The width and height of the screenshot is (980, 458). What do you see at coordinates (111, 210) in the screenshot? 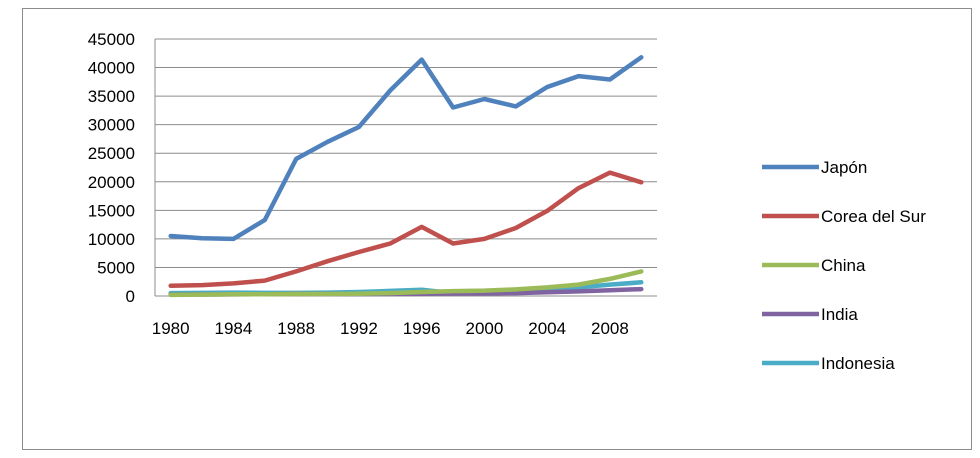
I see `y-tick-label: 15000` at bounding box center [111, 210].